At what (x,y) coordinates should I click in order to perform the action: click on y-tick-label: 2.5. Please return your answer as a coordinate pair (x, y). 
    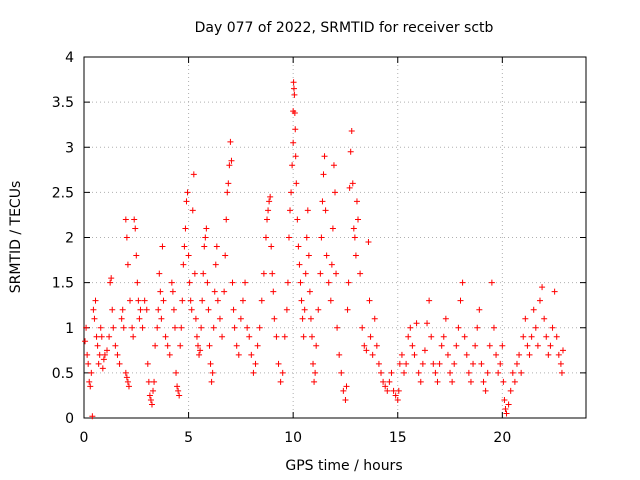
    Looking at the image, I should click on (63, 193).